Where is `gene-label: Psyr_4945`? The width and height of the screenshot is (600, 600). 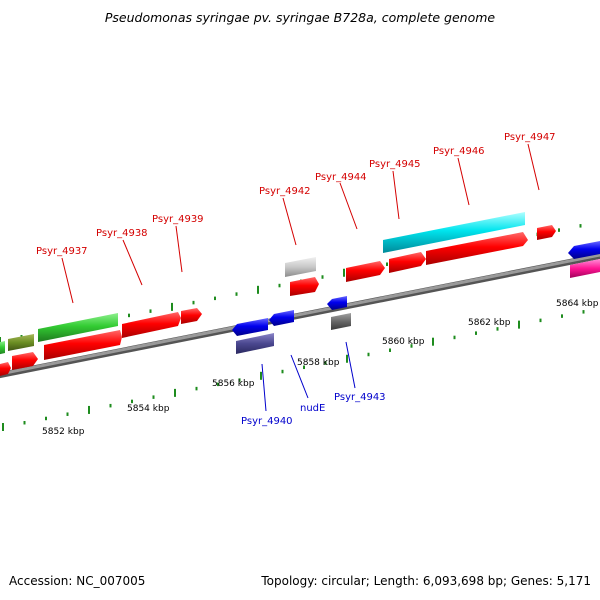
gene-label: Psyr_4945 is located at coordinates (395, 164).